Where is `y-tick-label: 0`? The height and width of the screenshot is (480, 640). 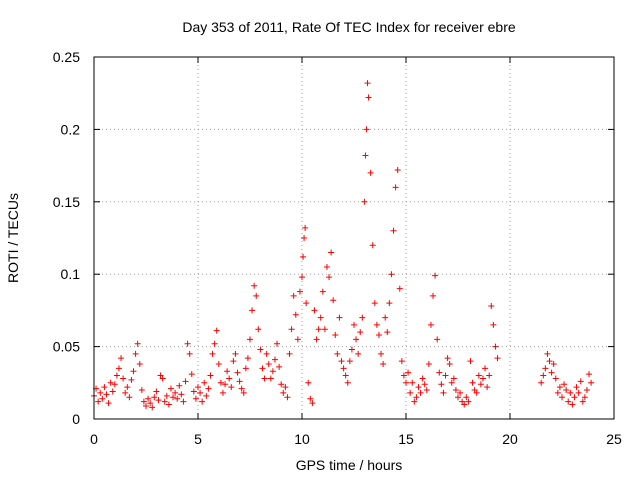
y-tick-label: 0 is located at coordinates (76, 419).